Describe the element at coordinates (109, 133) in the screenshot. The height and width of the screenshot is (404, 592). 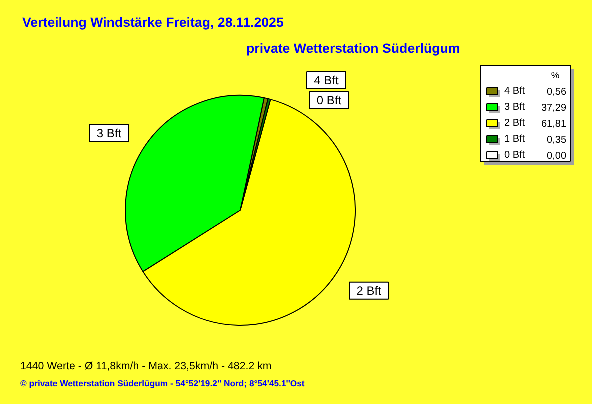
I see `slice-label: 3 Bft` at that location.